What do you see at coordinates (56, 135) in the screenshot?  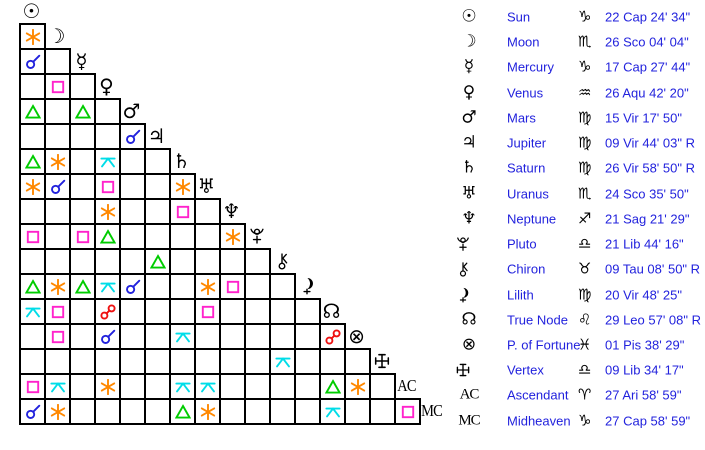 I see `aspect-cell-jupiter-moon` at bounding box center [56, 135].